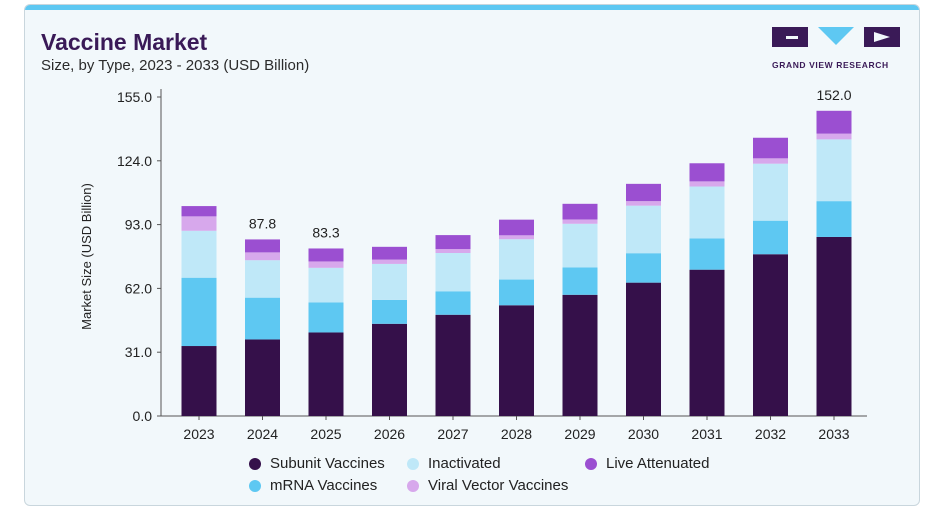 The height and width of the screenshot is (511, 951). What do you see at coordinates (138, 288) in the screenshot?
I see `y-tick-label: 62.0` at bounding box center [138, 288].